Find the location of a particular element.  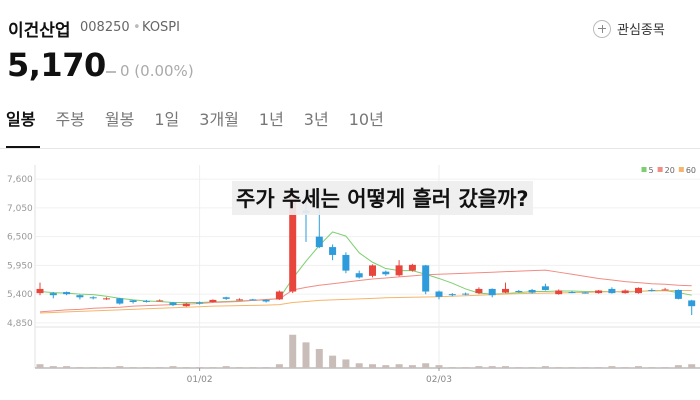

divider is located at coordinates (350, 148).